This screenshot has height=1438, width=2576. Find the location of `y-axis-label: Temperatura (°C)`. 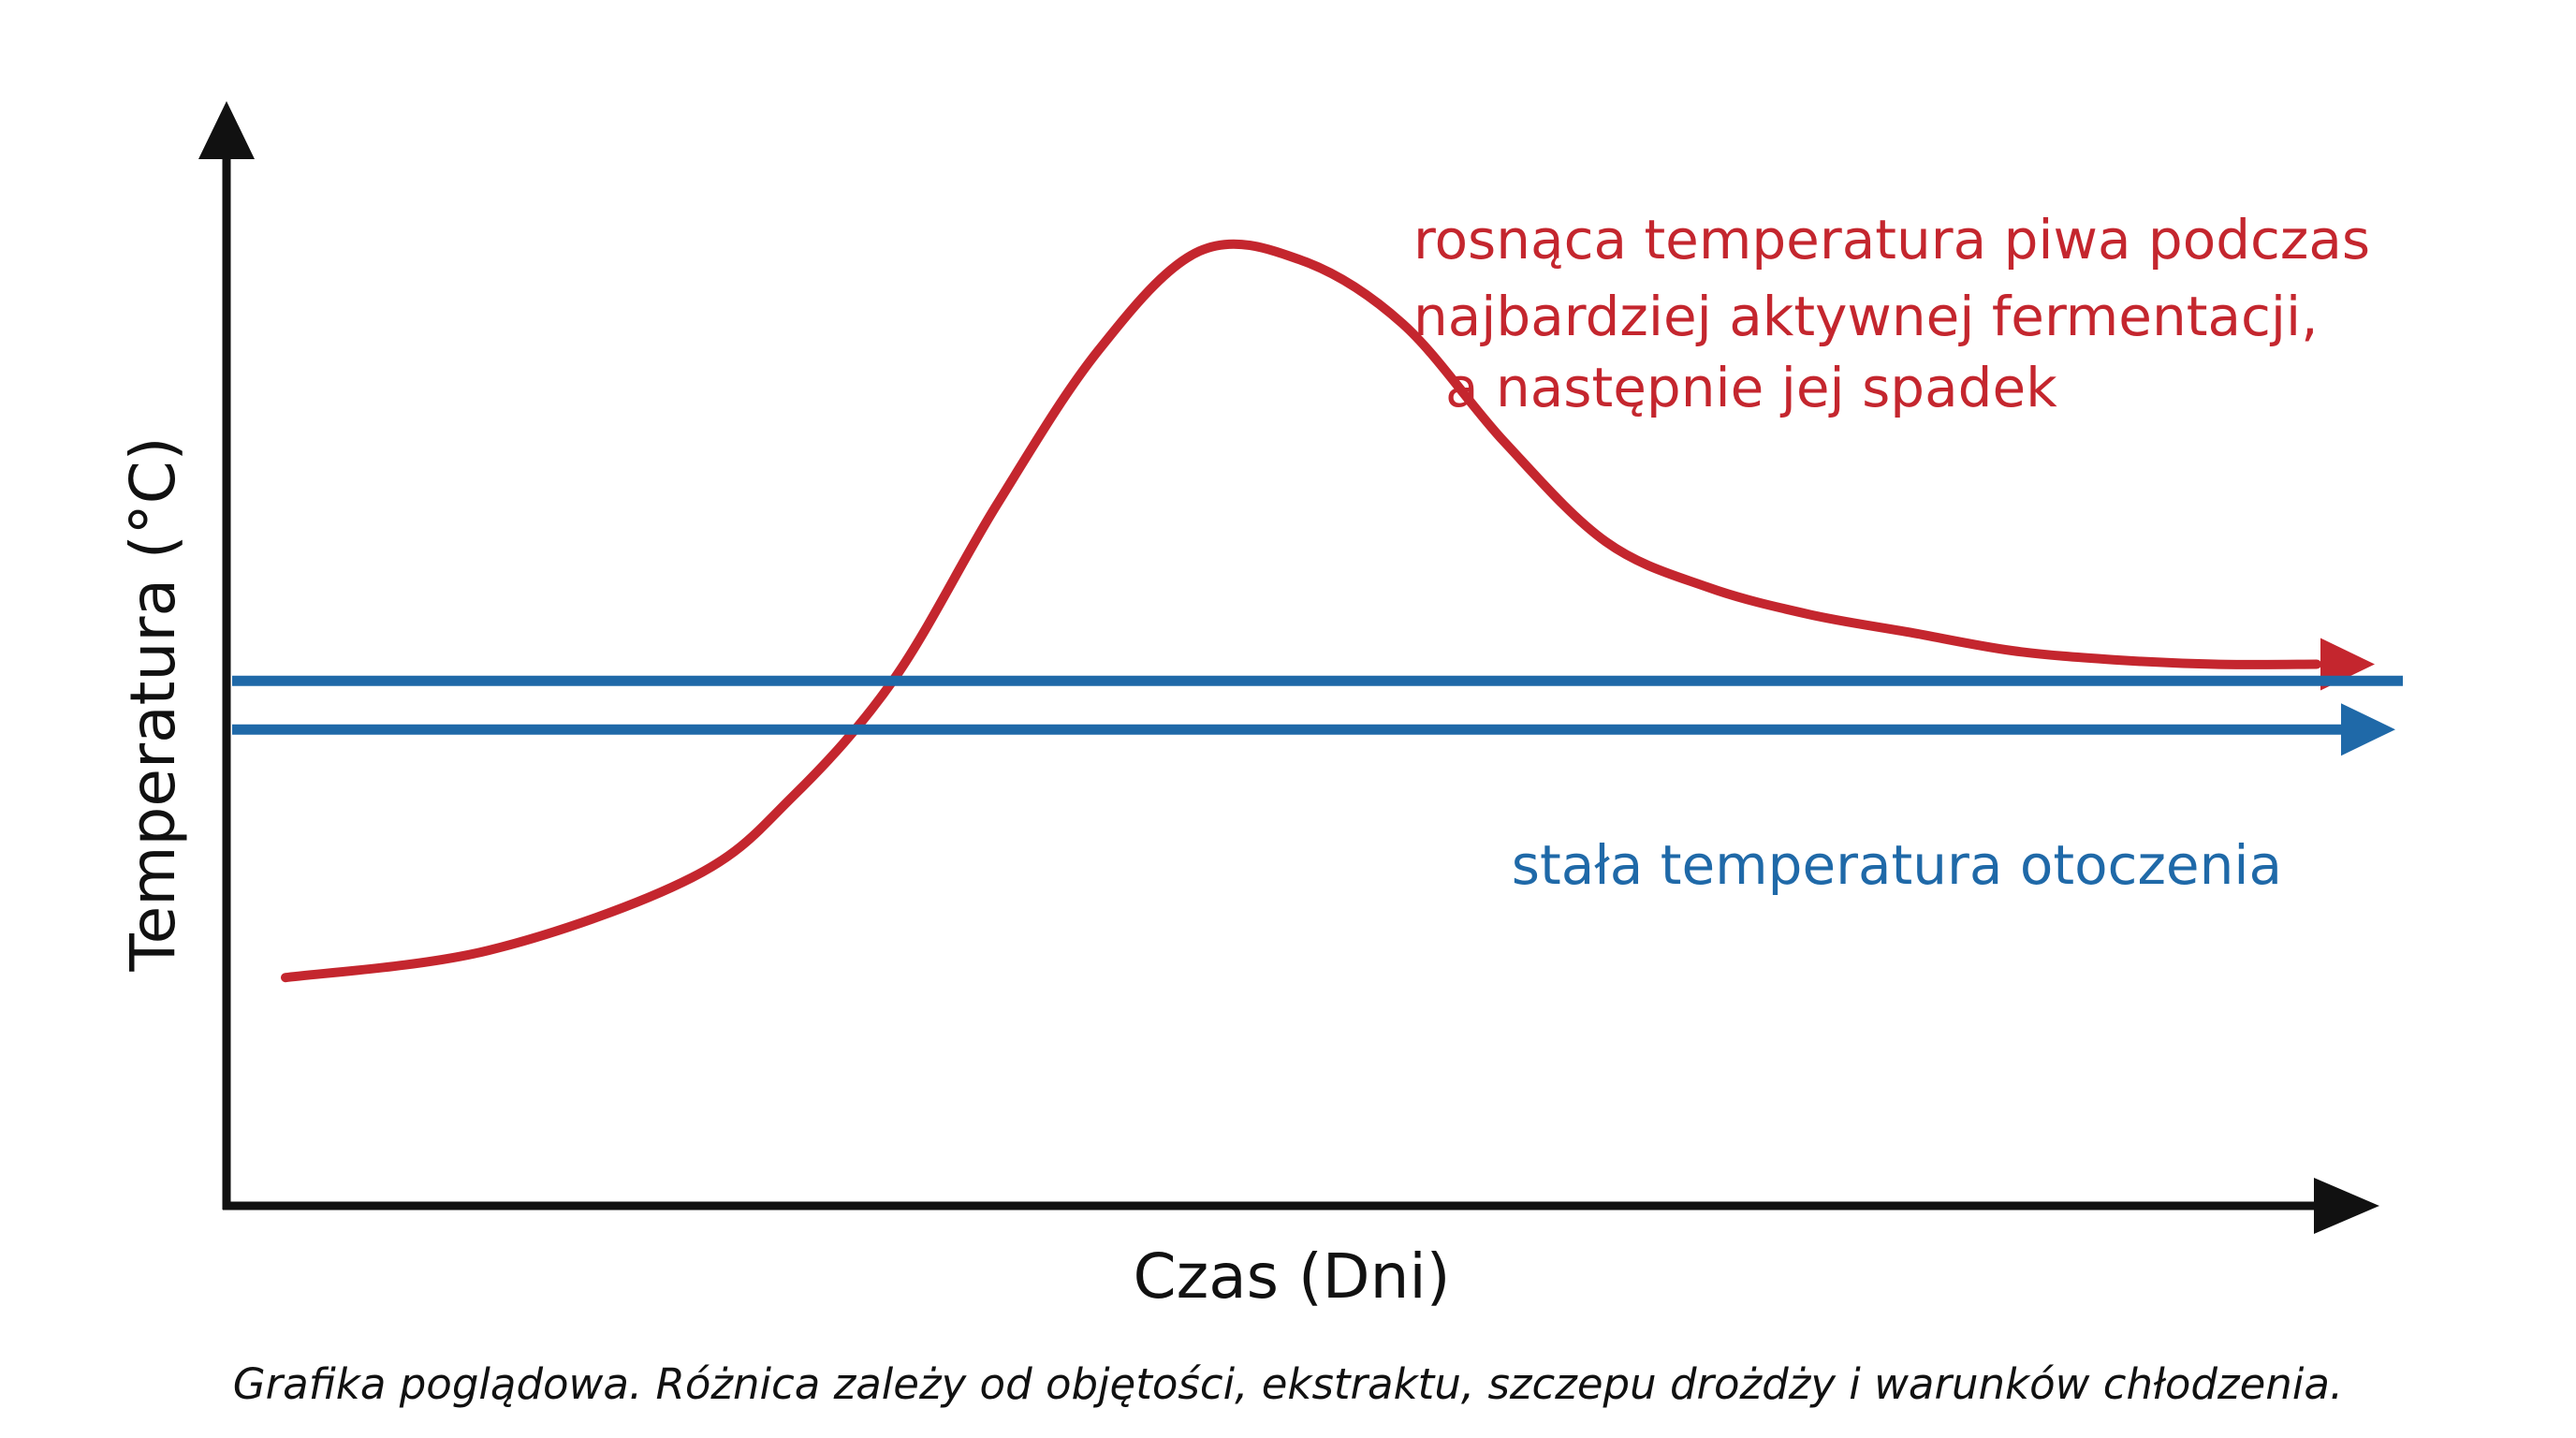

y-axis-label: Temperatura (°C) is located at coordinates (153, 705).